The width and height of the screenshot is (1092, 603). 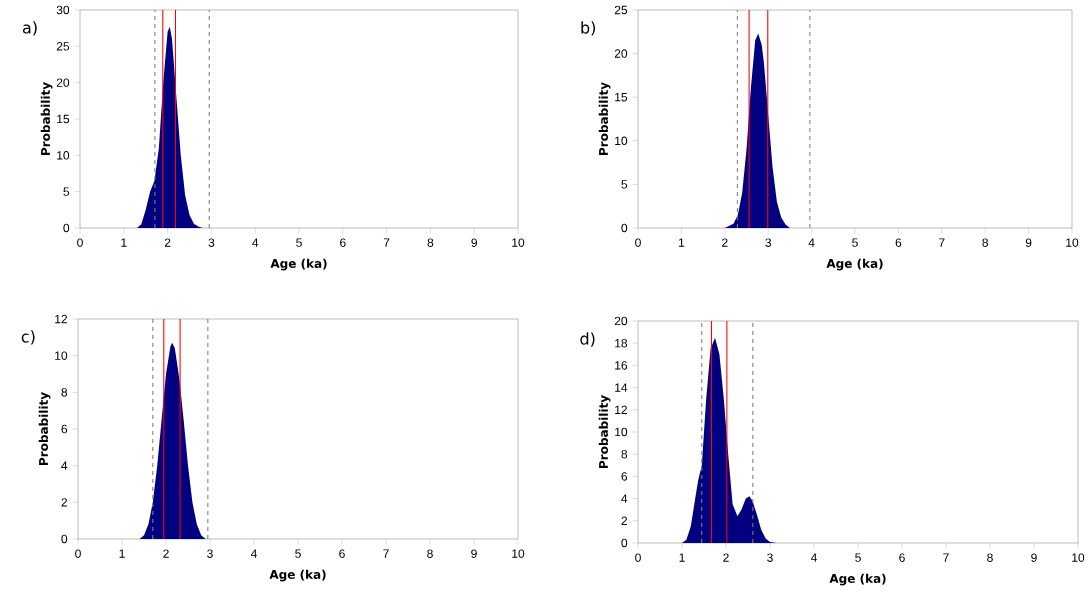 I want to click on y-tick-label: 14, so click(x=621, y=387).